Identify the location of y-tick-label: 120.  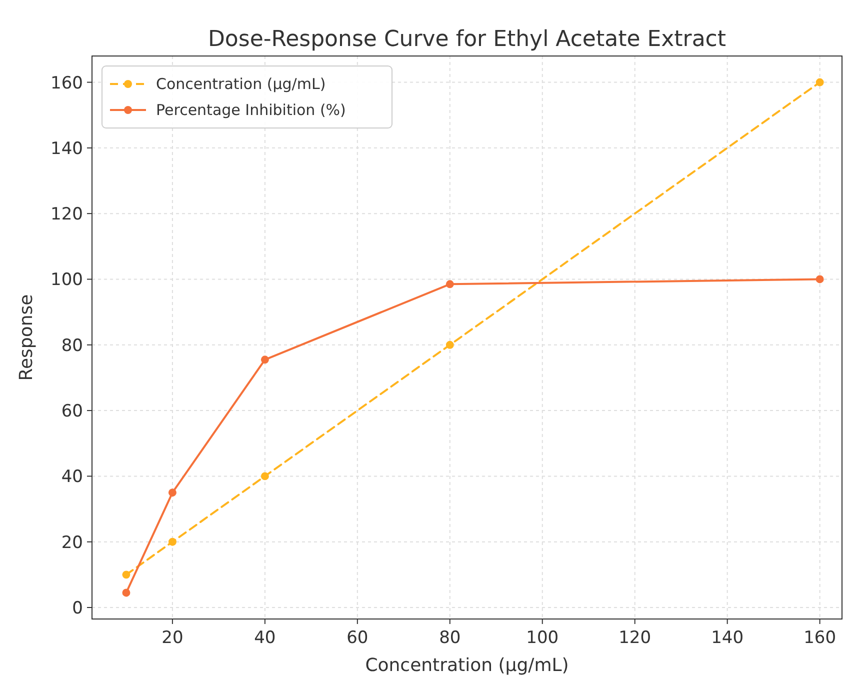
(66, 214).